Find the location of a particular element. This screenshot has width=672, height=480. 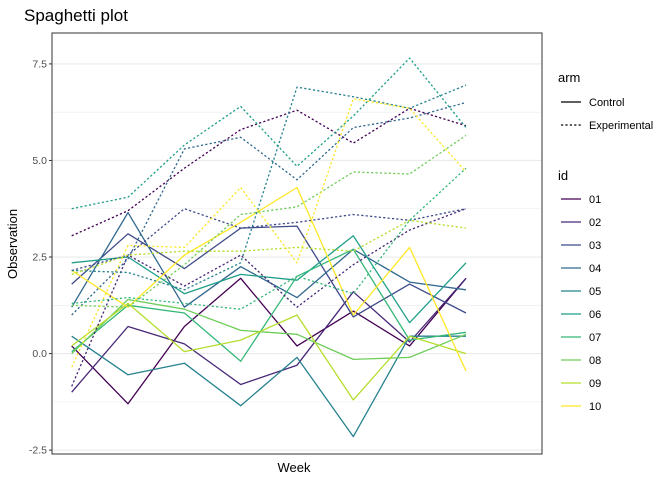

legend-arm: arm Control Experimental is located at coordinates (605, 101).